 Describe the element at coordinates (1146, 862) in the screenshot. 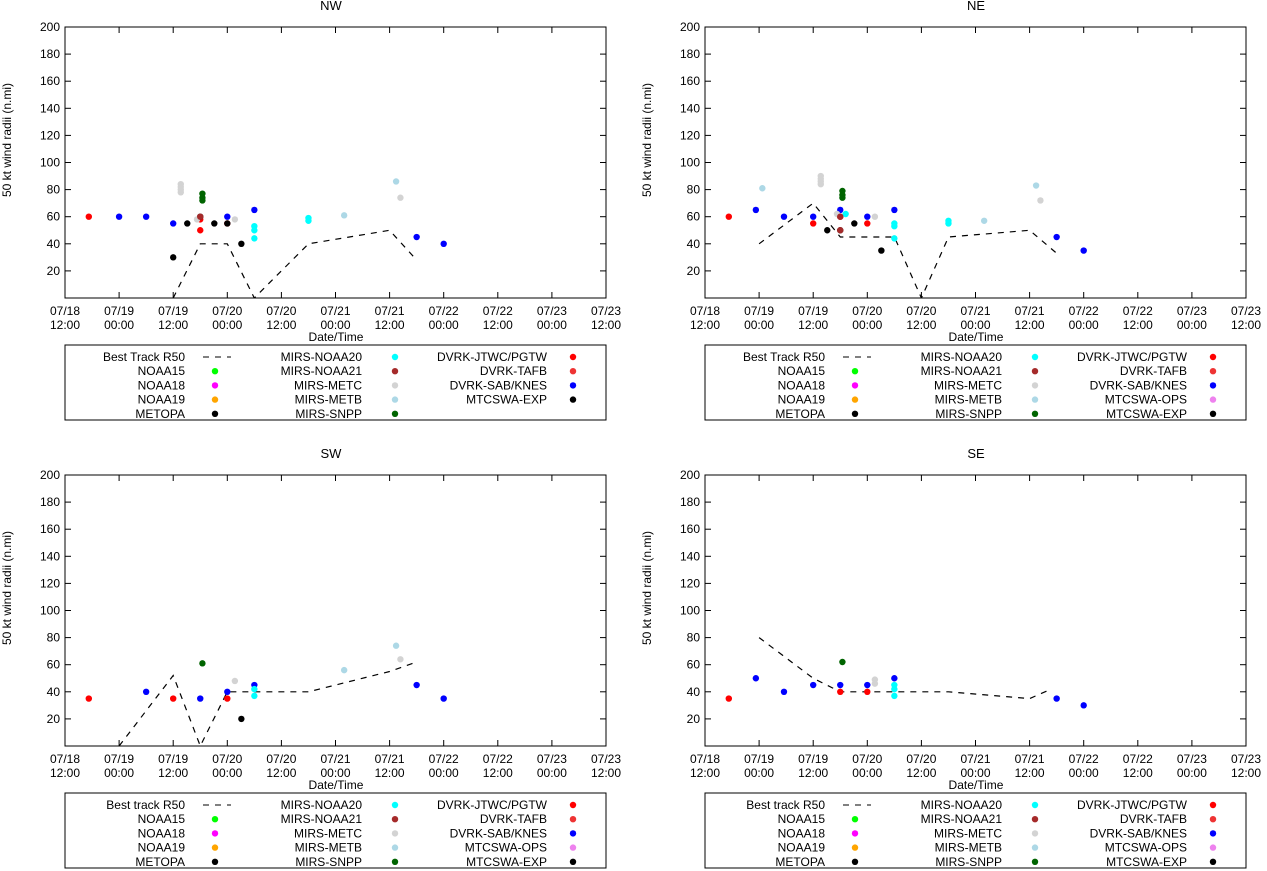

I see `legend-label: MTCSWA-EXP` at that location.